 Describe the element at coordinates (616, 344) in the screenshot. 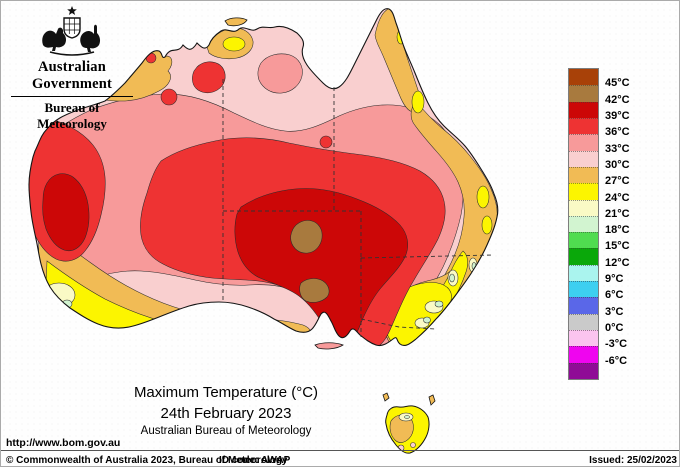

I see `legend-label: -3°C` at that location.